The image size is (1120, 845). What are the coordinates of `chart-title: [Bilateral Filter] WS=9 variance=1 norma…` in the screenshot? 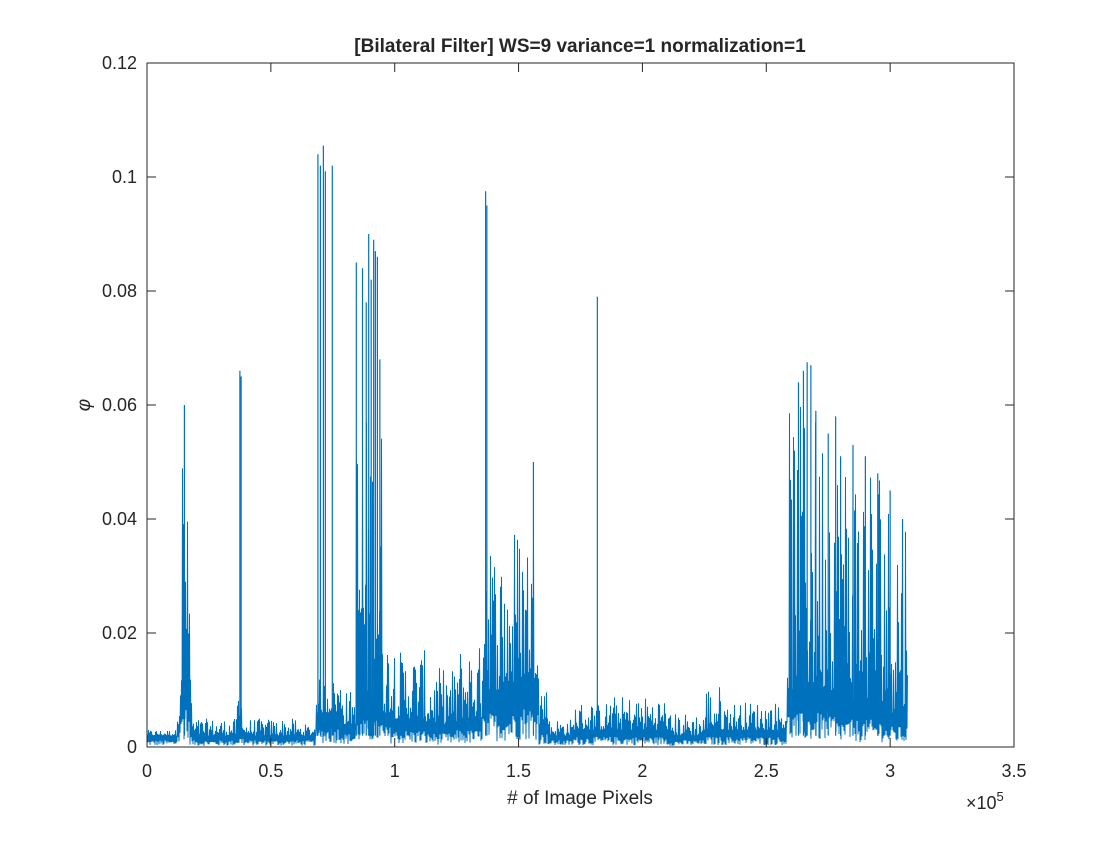 It's located at (580, 46).